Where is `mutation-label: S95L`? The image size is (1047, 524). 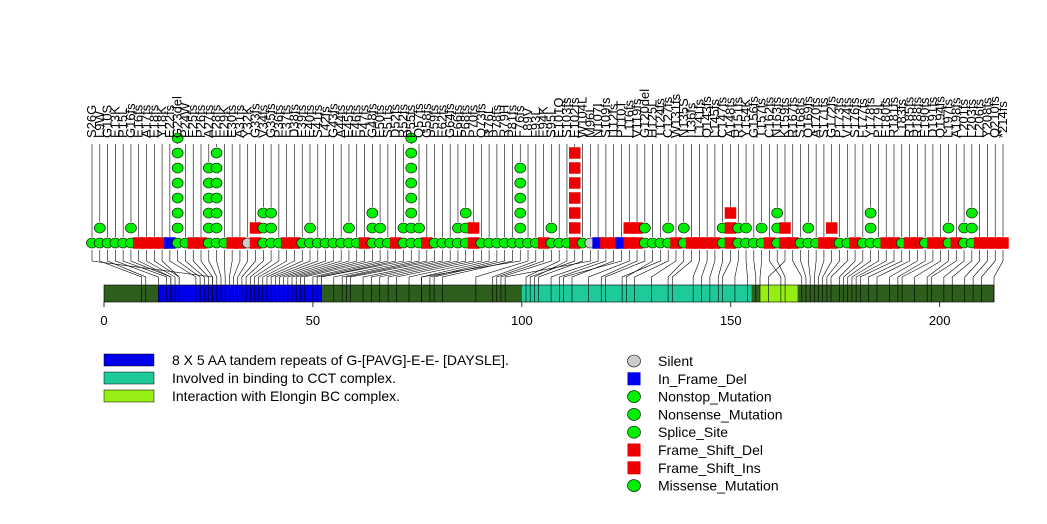
mutation-label: S95L is located at coordinates (550, 123).